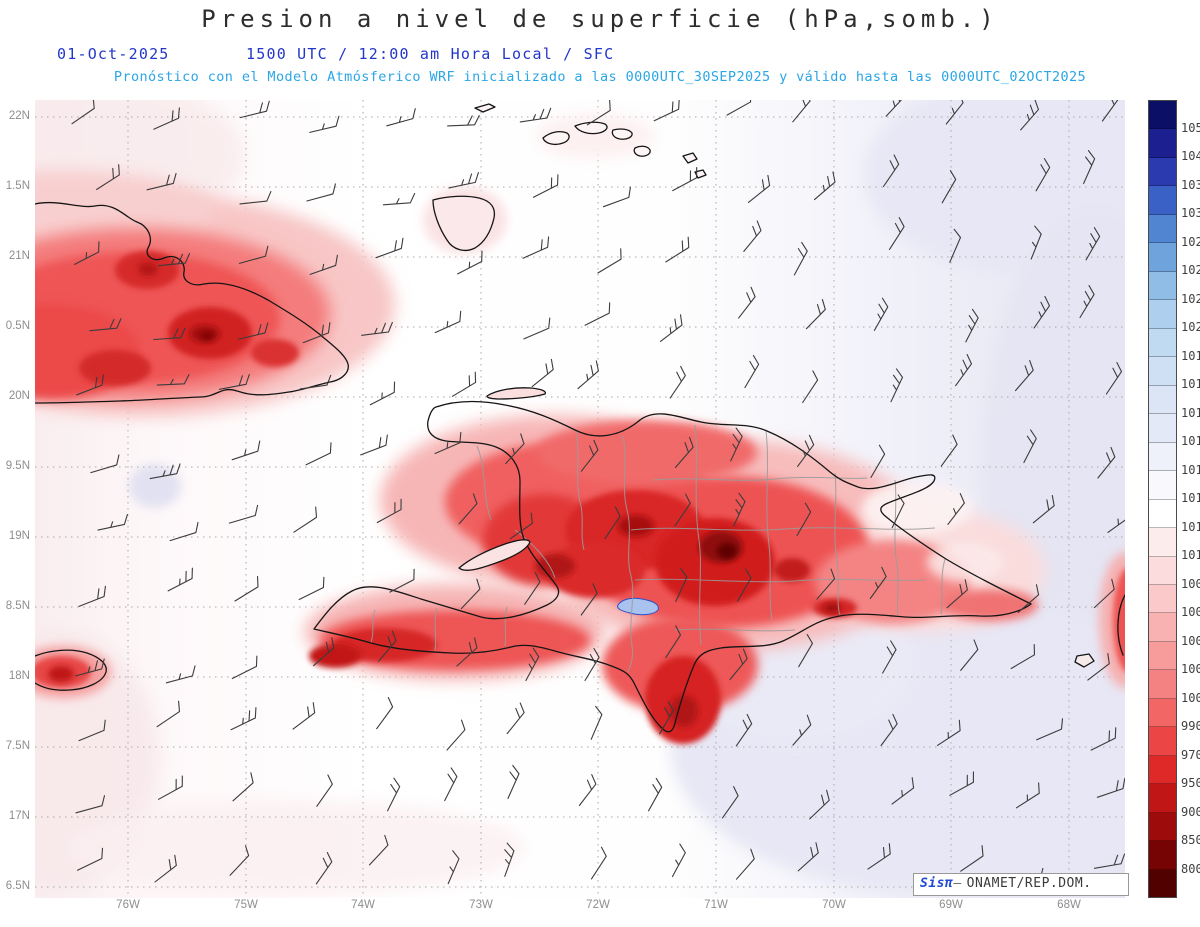 The image size is (1200, 927). What do you see at coordinates (19, 116) in the screenshot?
I see `lat-tick-label: 22N` at bounding box center [19, 116].